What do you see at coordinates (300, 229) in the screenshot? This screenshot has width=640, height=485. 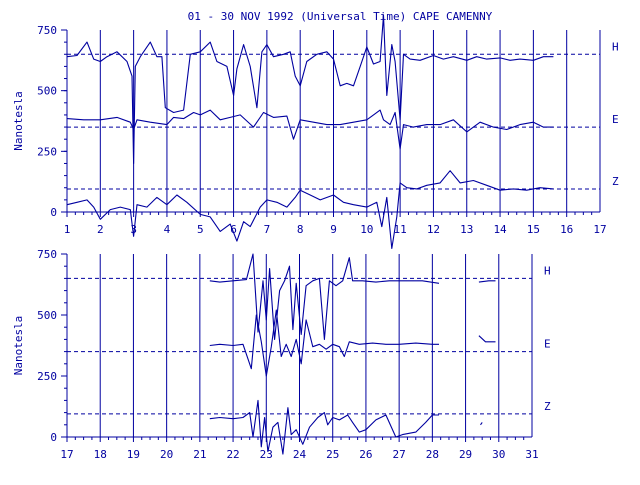 I see `x-tick-label: 8` at bounding box center [300, 229].